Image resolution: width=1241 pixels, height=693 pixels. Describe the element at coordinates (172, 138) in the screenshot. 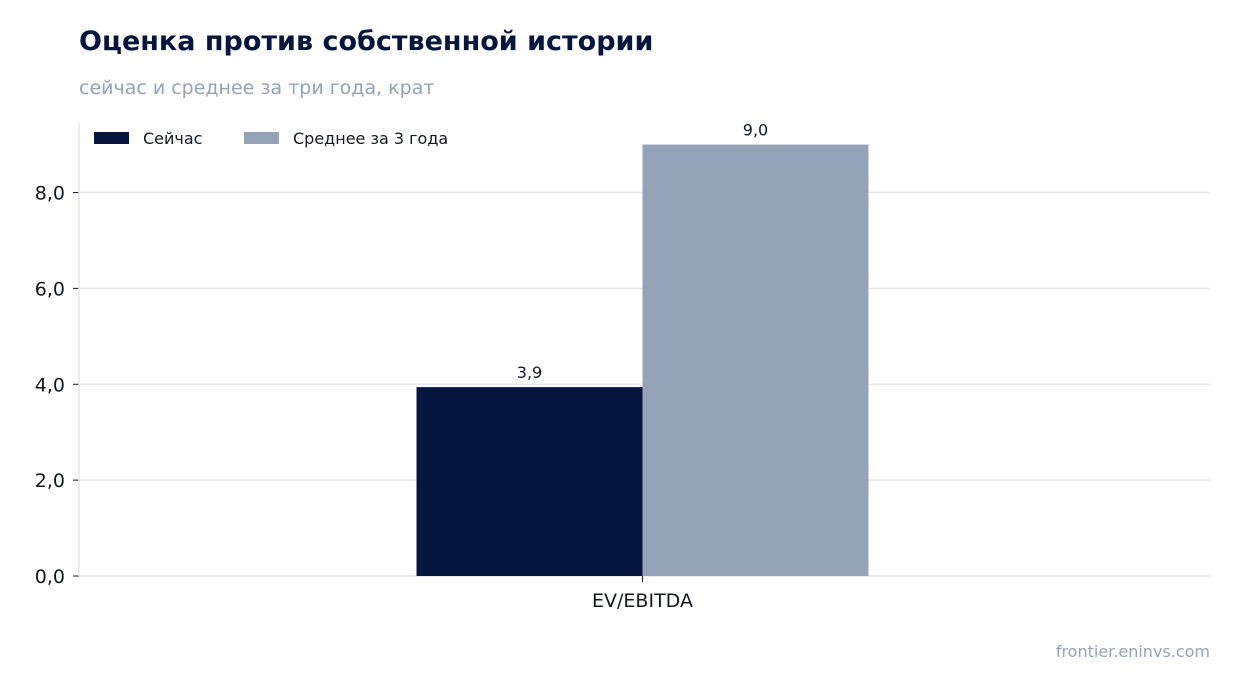

I see `legend-label: Сейчас` at that location.